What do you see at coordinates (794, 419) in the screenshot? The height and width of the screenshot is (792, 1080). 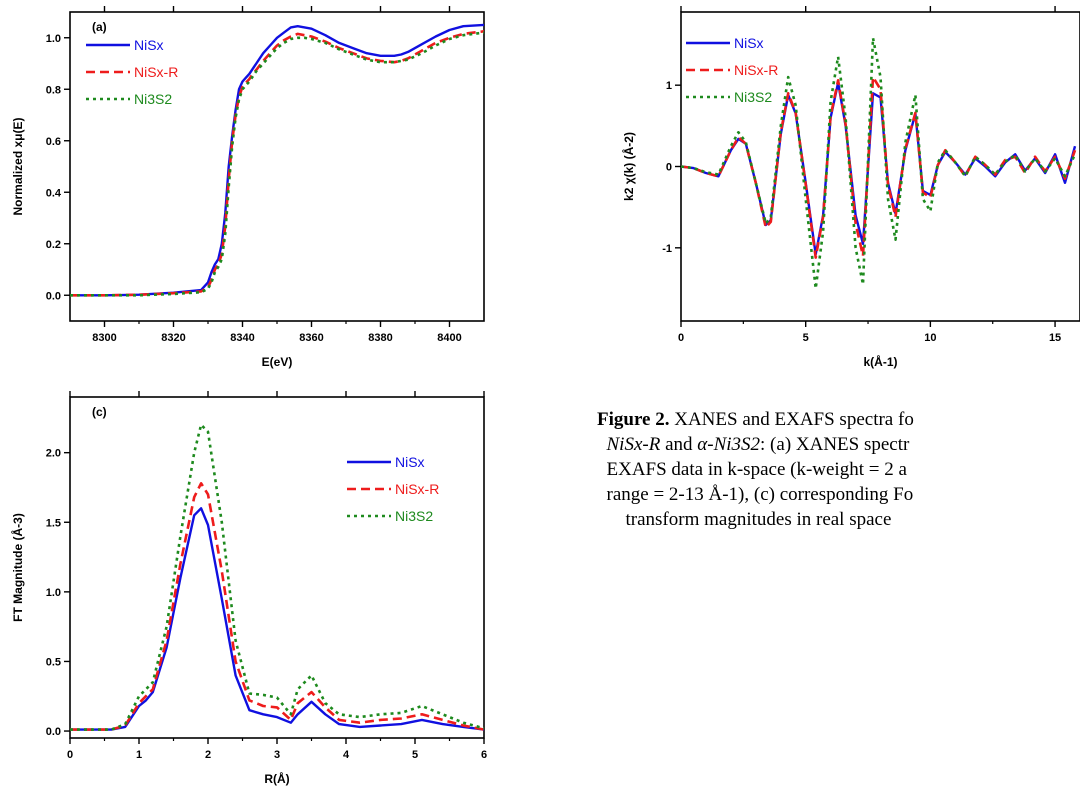 I see `caption-line-1-text: XANES and EXAFS spectra fo` at bounding box center [794, 419].